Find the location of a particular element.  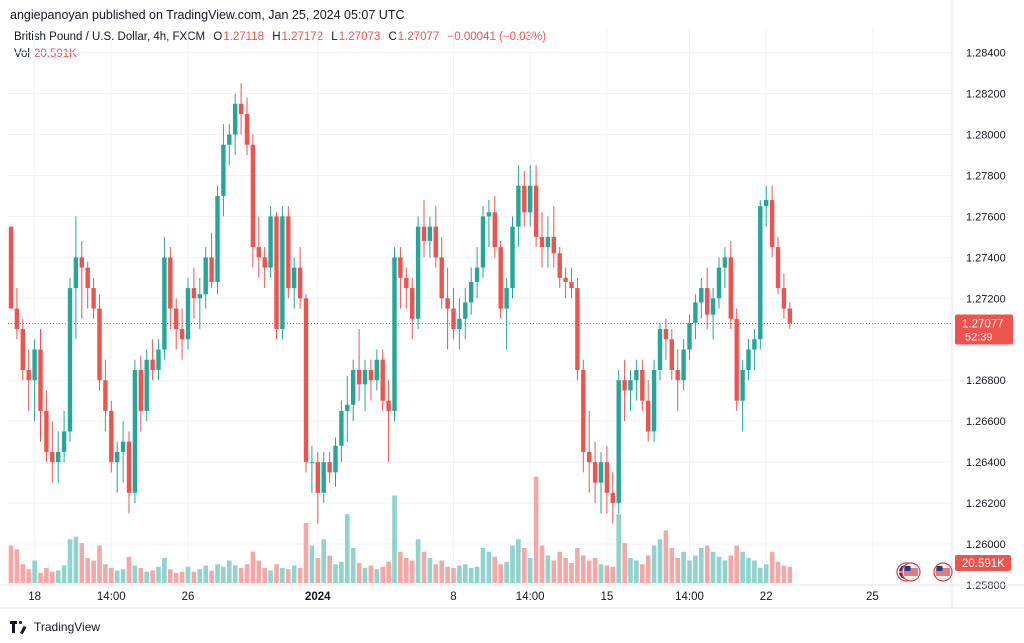

symbol-label: British Pound / U.S. Dollar, 4h, FXCM is located at coordinates (110, 37).